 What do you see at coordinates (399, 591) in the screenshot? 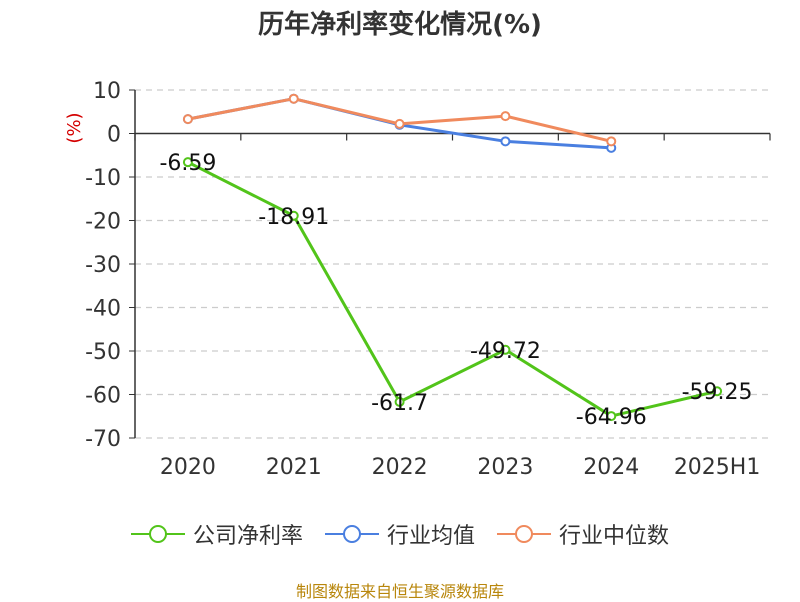
I see `source-footer: 制图数据来自恒生聚源数据库` at bounding box center [399, 591].